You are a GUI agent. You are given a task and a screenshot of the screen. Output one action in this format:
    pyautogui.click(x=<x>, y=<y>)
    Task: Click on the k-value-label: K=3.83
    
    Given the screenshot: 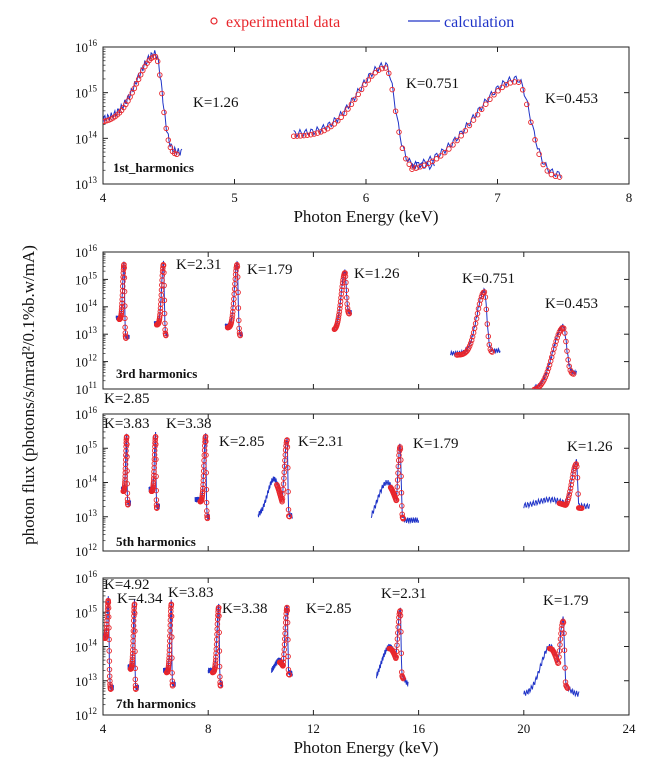 What is the action you would take?
    pyautogui.click(x=191, y=593)
    